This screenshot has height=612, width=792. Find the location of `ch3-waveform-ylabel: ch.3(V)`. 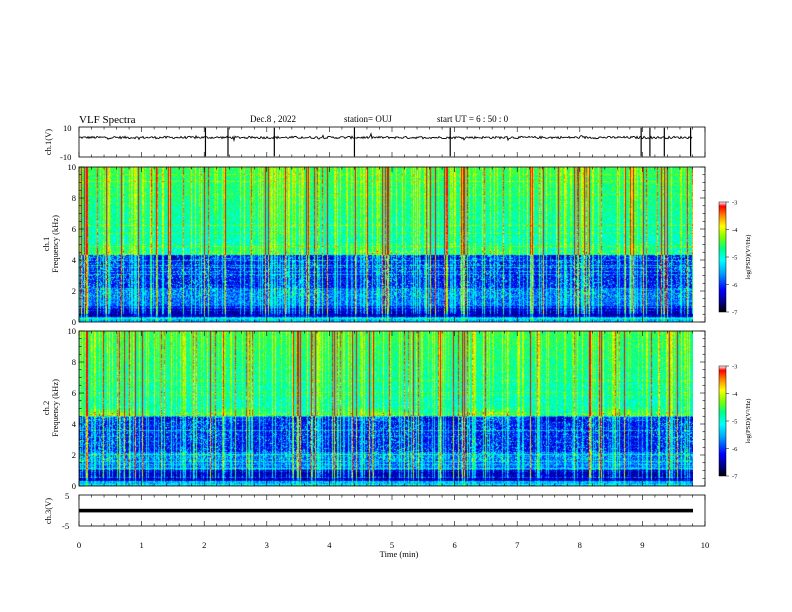

ch3-waveform-ylabel: ch.3(V) is located at coordinates (48, 511).